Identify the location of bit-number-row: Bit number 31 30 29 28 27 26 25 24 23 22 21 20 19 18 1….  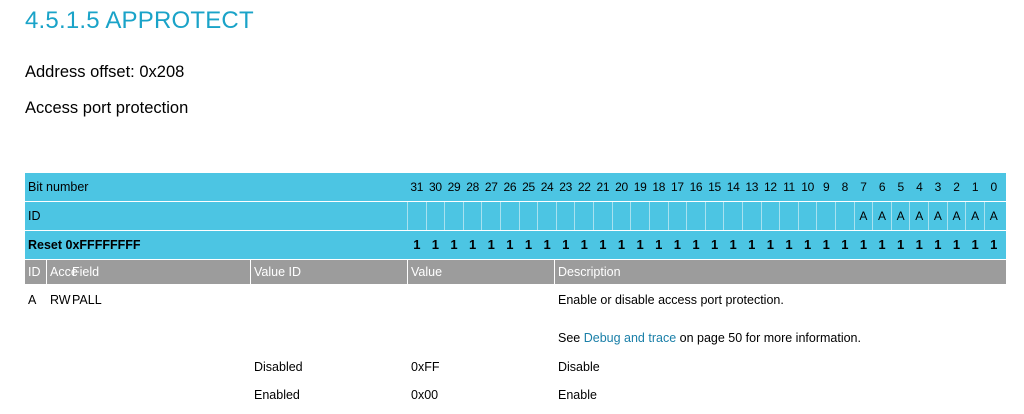
(515, 187).